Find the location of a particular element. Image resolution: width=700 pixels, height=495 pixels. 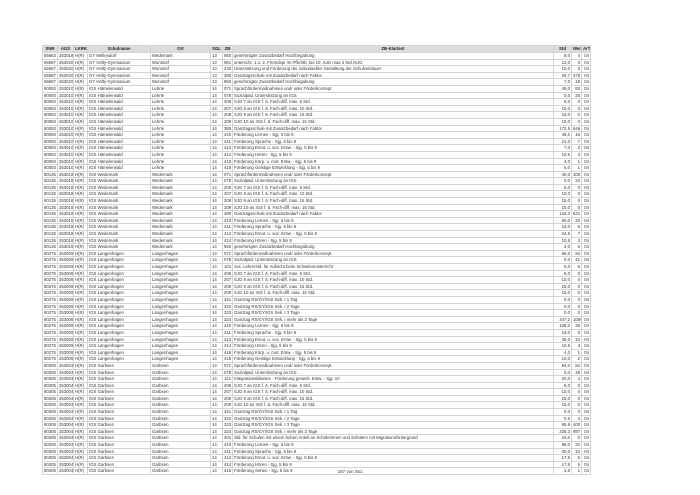

cell-std: 0,0 is located at coordinates (562, 313).